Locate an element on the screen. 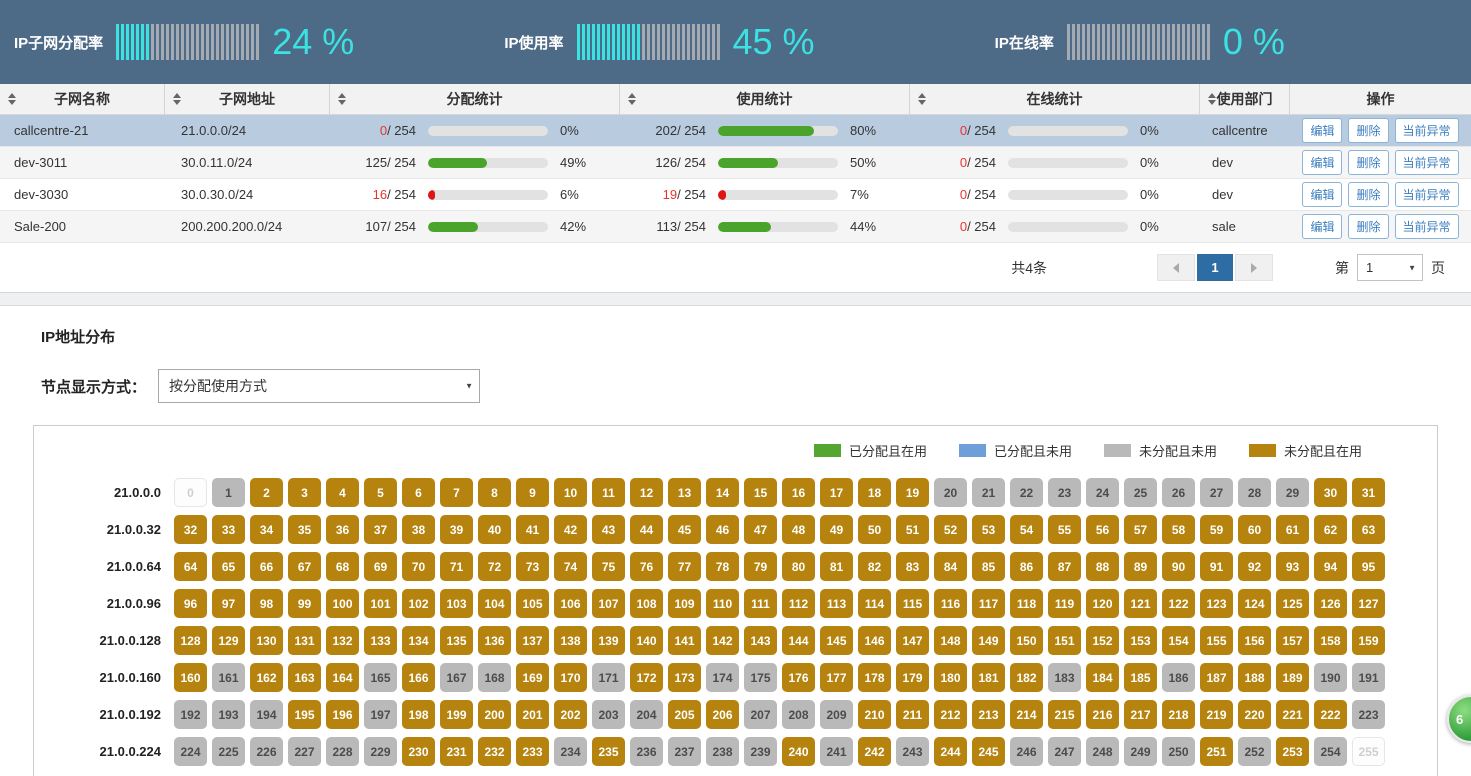 The height and width of the screenshot is (776, 1471). ip-cell-174: 174 is located at coordinates (722, 677).